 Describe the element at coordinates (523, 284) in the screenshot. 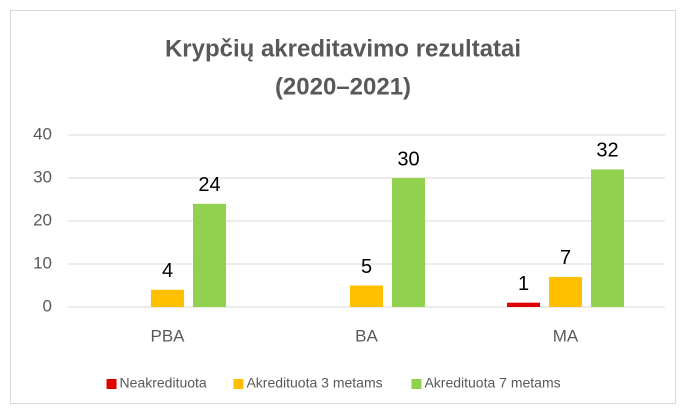

I see `data-label: 1` at that location.